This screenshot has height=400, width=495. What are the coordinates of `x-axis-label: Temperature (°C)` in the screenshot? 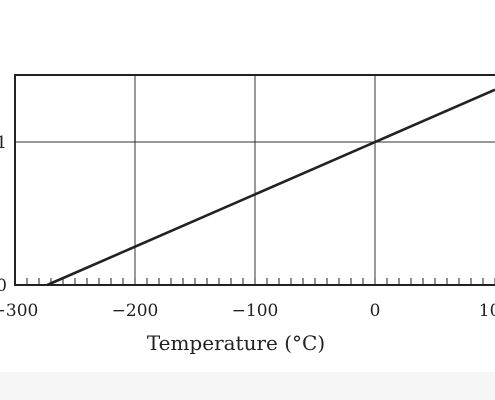 It's located at (236, 343).